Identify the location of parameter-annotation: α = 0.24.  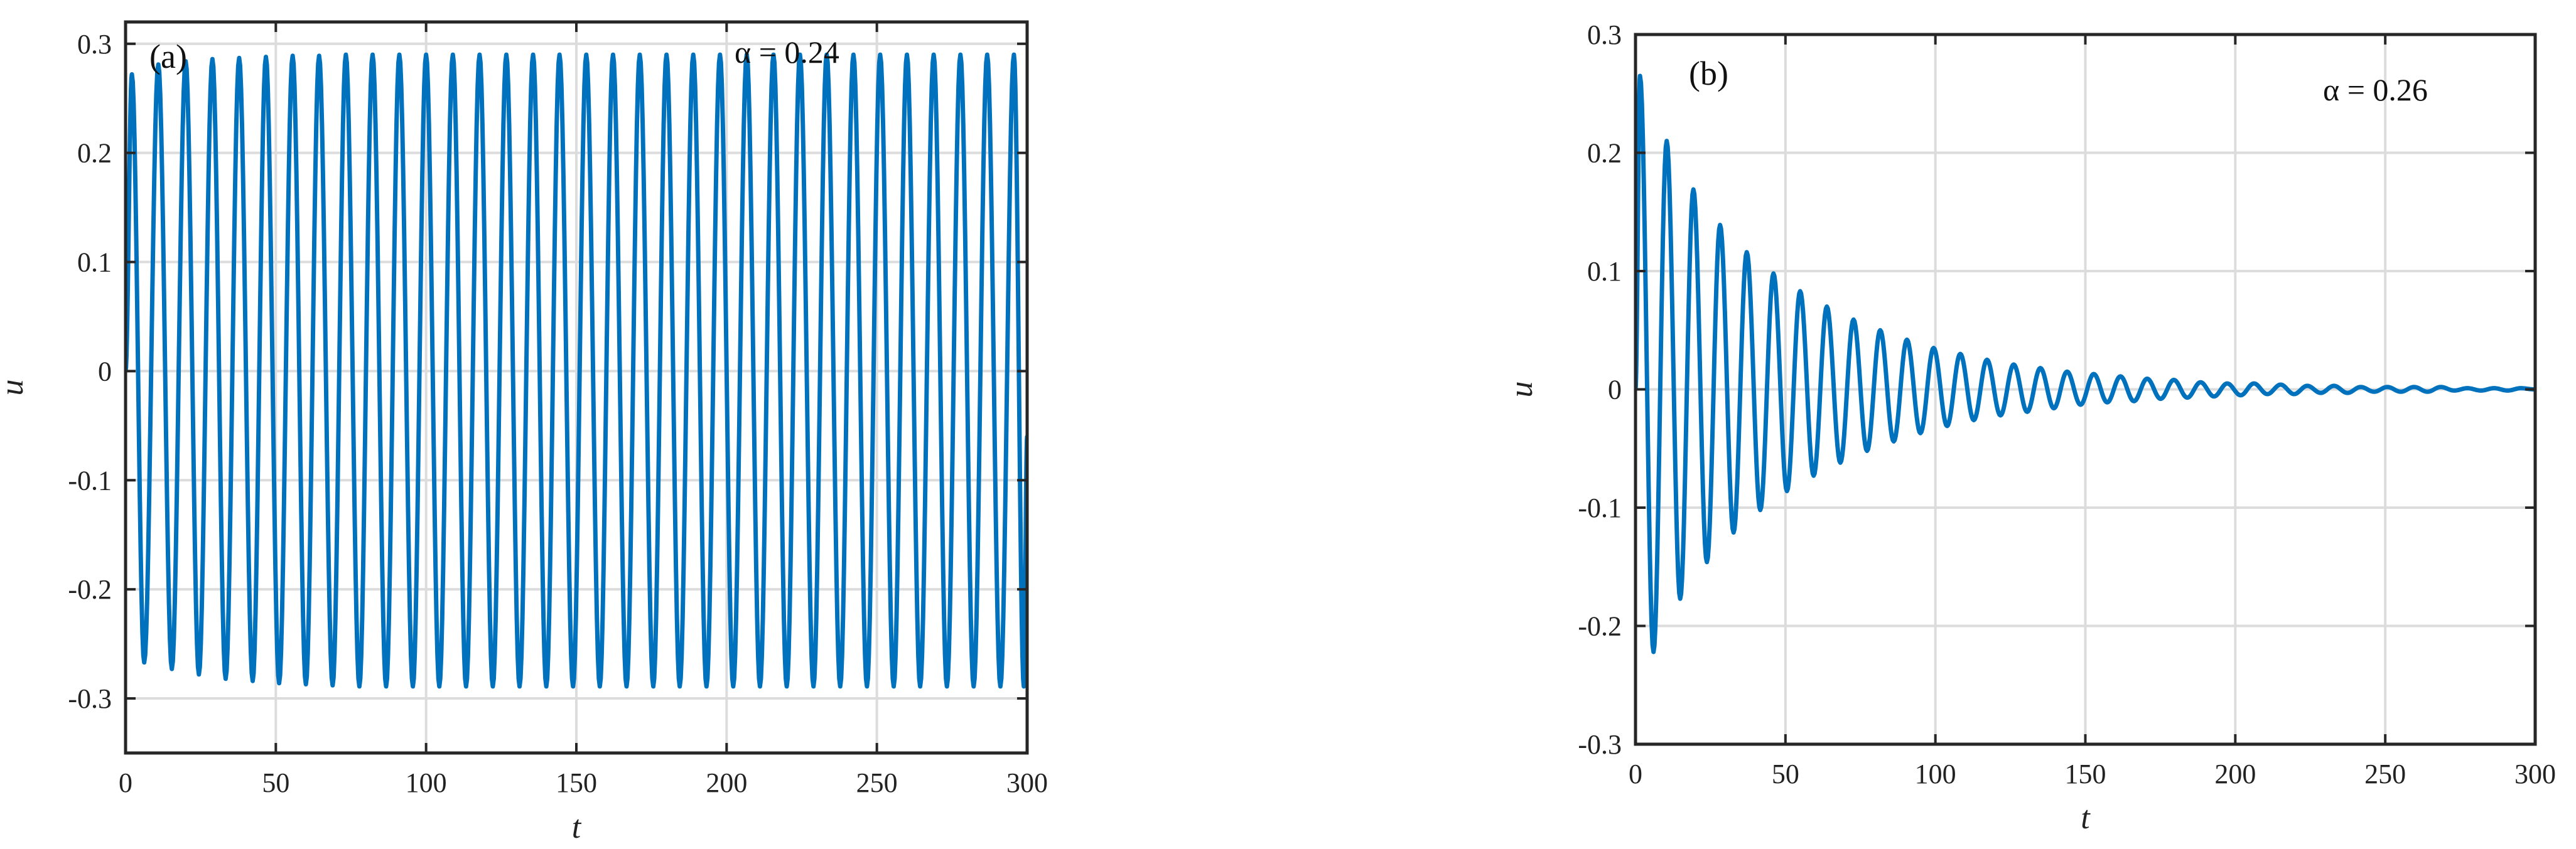
(787, 52).